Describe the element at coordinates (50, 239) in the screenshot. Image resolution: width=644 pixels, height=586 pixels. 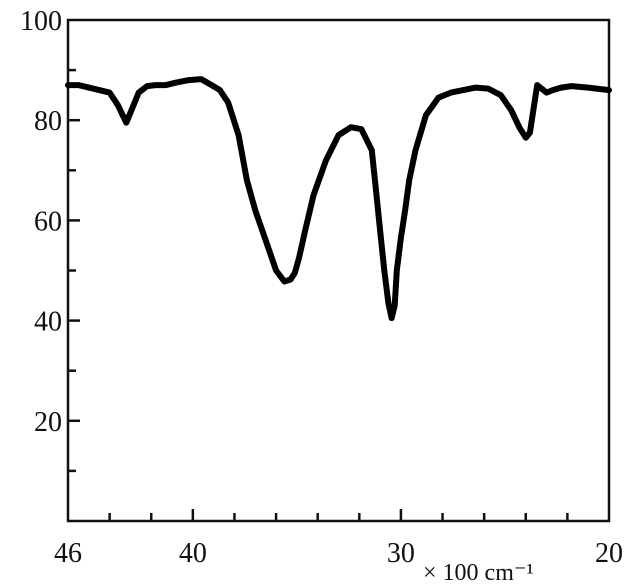
I see `y-axis-ticks: 20 40 60 80 100` at that location.